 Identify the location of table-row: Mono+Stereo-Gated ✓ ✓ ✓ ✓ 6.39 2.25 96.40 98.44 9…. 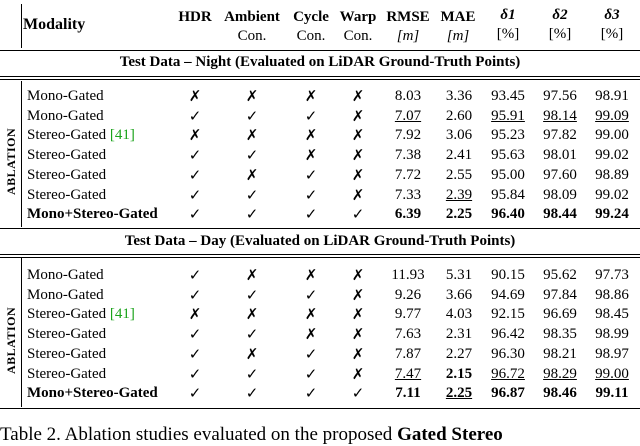
(320, 214).